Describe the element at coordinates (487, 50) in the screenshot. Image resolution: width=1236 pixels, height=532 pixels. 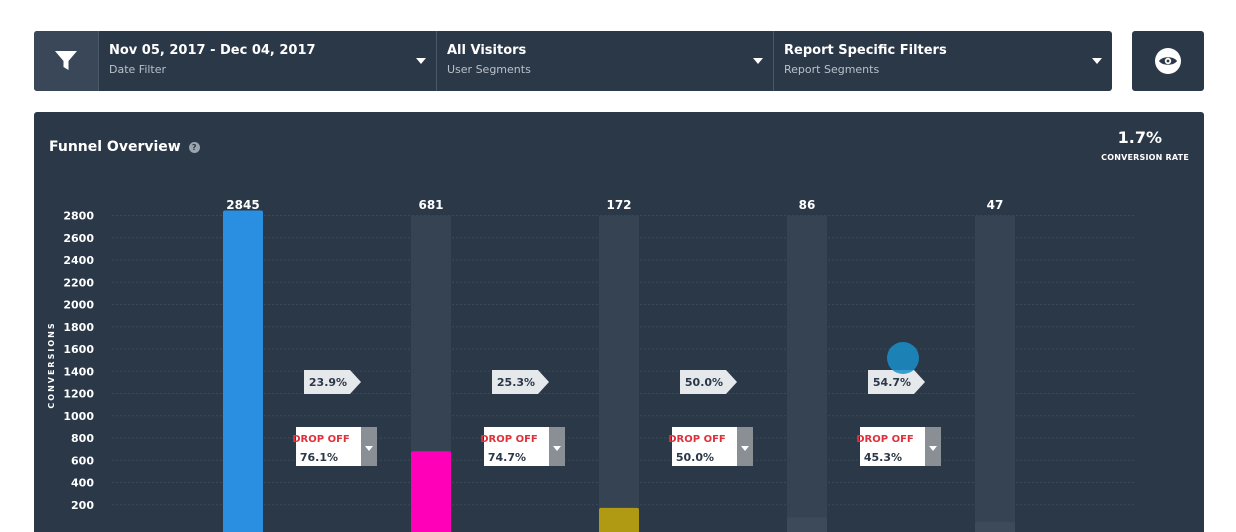
I see `user-segments-value: All Visitors` at that location.